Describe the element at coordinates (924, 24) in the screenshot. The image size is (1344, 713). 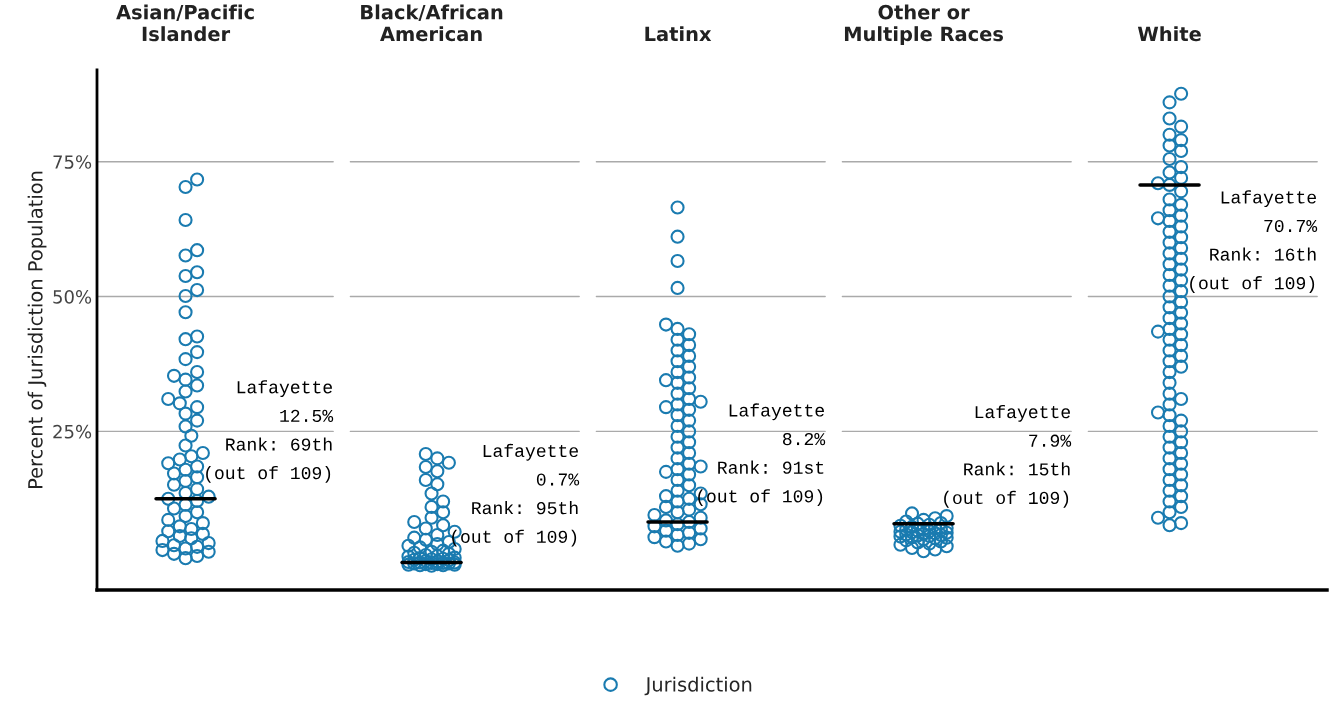
I see `x-tick-label: Other or Multiple Races` at that location.